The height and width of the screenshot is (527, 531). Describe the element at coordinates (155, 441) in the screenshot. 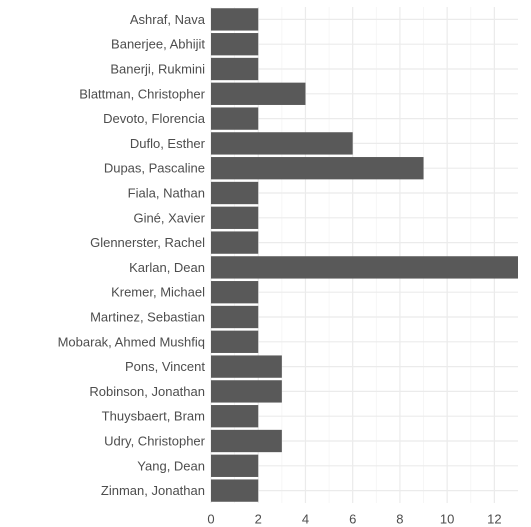

I see `category-label: Udry, Christopher` at that location.